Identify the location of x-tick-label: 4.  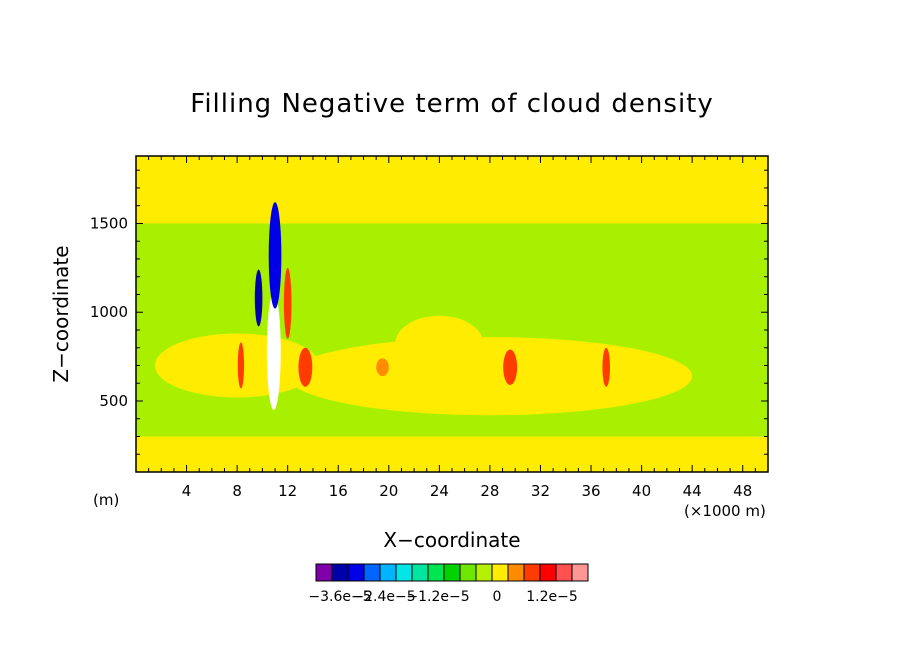
(187, 491).